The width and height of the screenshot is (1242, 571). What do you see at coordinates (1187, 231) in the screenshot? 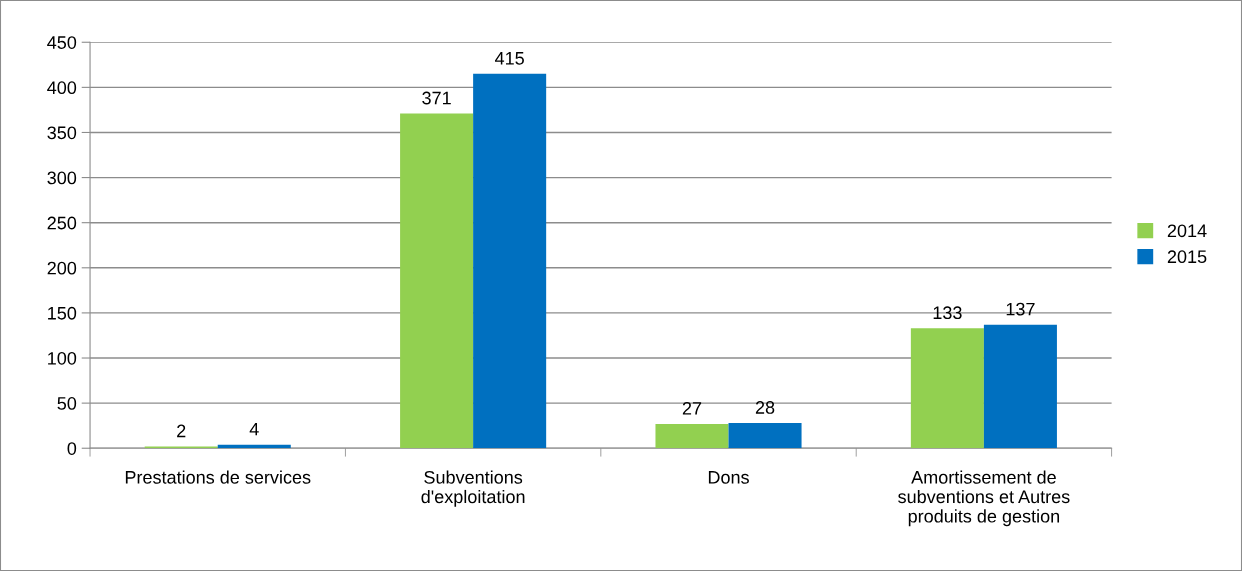
I see `legend-label: 2014` at bounding box center [1187, 231].